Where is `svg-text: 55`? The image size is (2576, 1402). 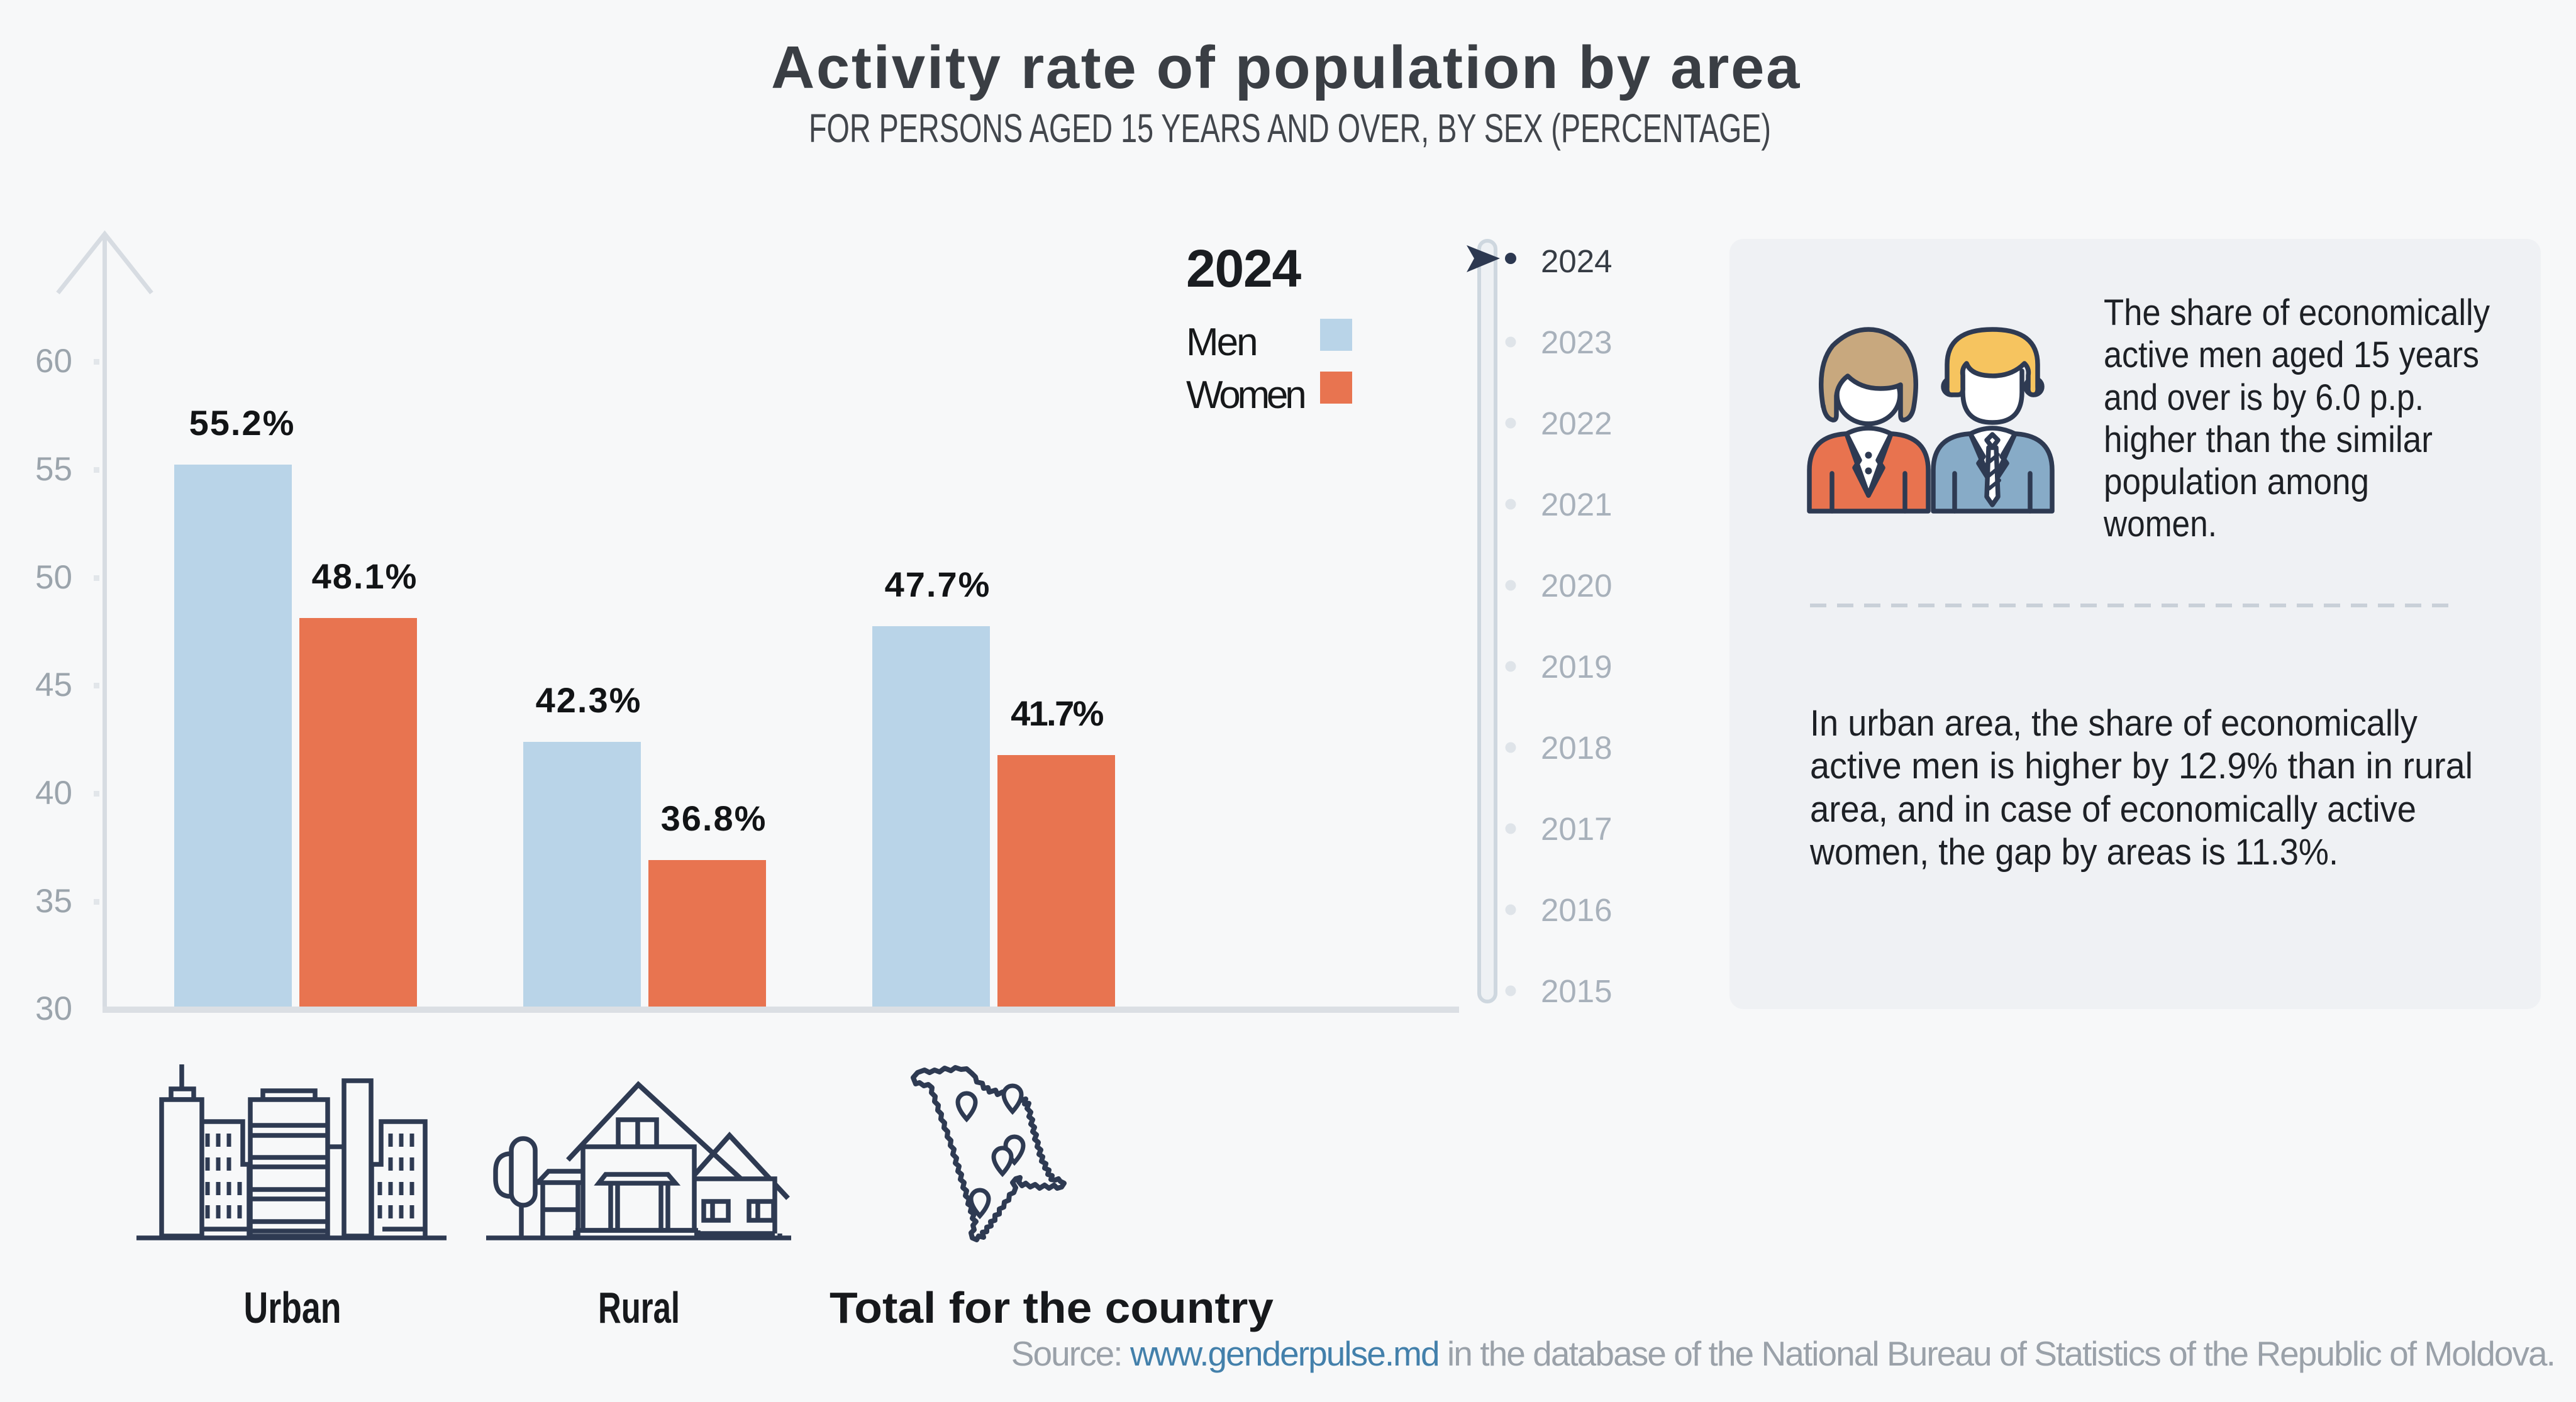
svg-text: 55 is located at coordinates (53, 469).